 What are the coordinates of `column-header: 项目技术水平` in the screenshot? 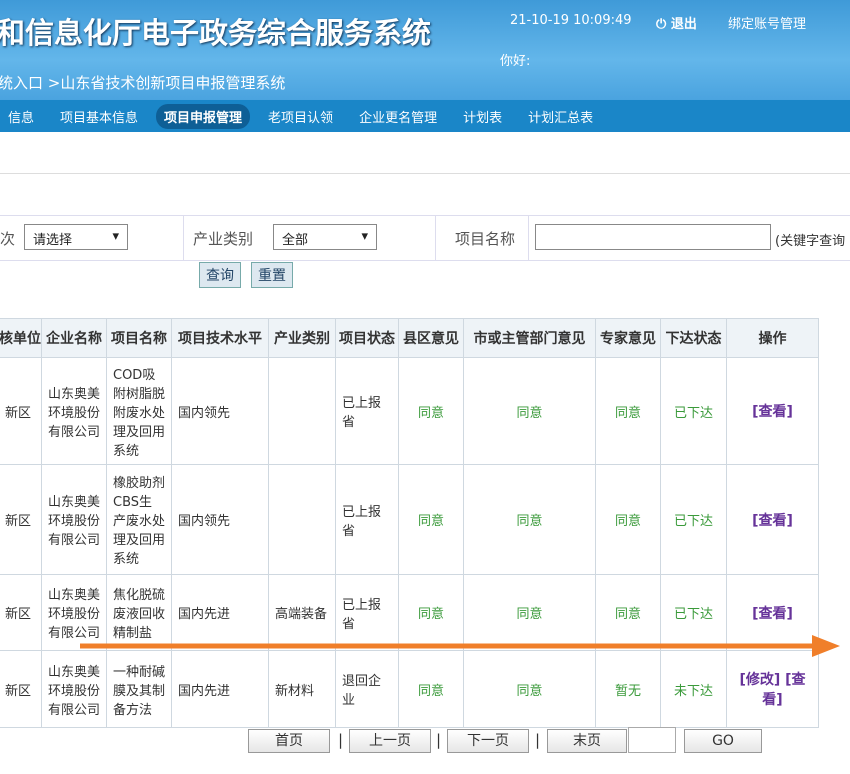 It's located at (220, 338).